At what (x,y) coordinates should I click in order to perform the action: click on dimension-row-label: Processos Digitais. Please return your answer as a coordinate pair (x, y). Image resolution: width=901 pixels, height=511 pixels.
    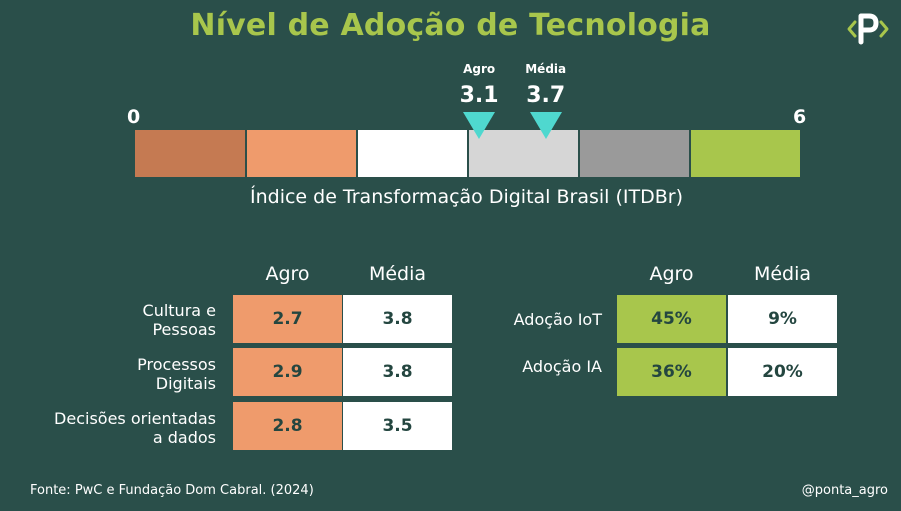
    Looking at the image, I should click on (176, 374).